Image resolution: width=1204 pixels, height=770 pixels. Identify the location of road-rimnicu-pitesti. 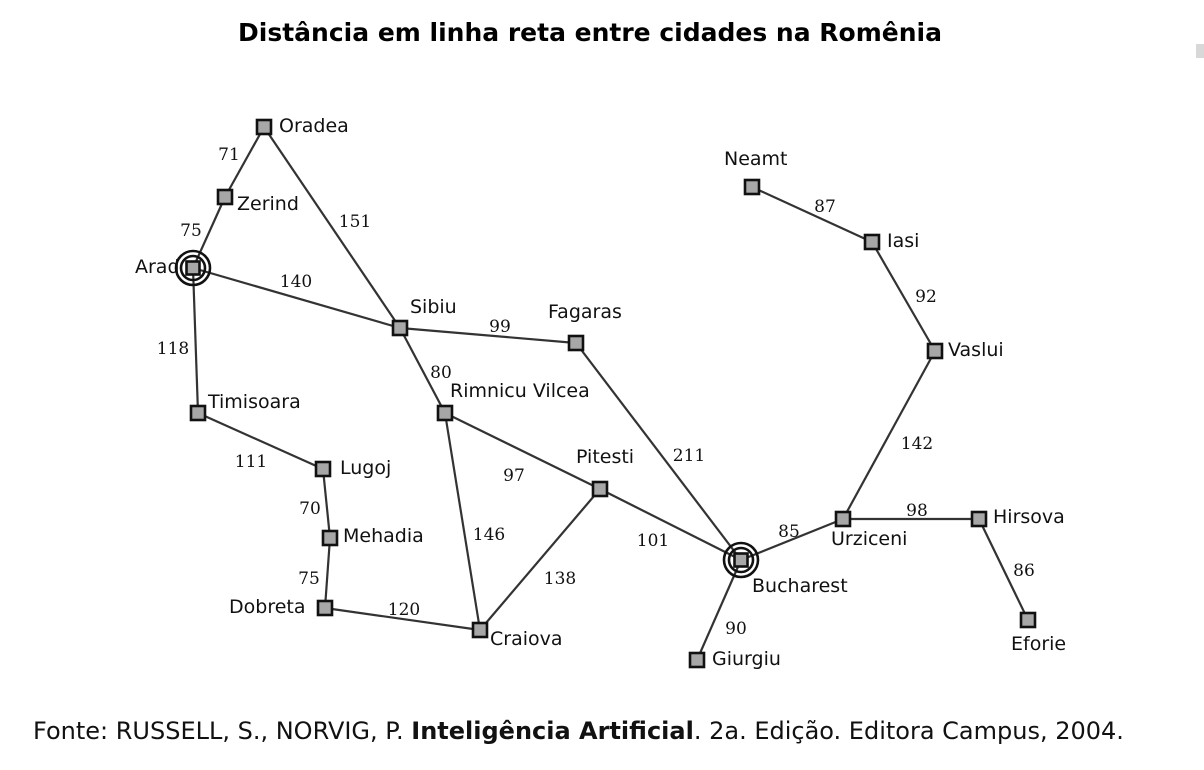
(522, 451).